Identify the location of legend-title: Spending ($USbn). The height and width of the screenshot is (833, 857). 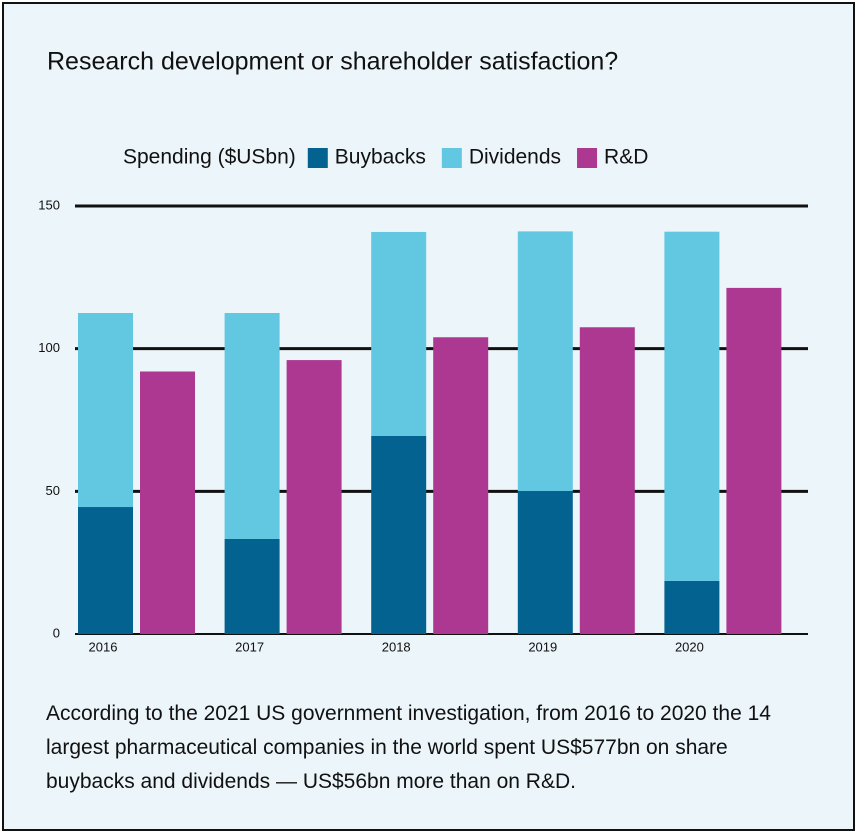
(209, 157).